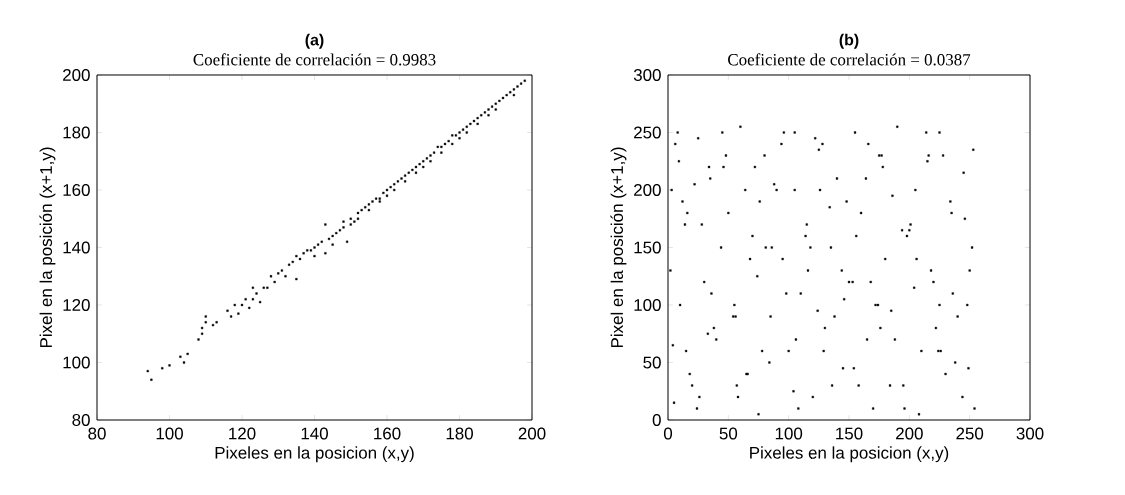  I want to click on y-tick-label: 250, so click(647, 132).